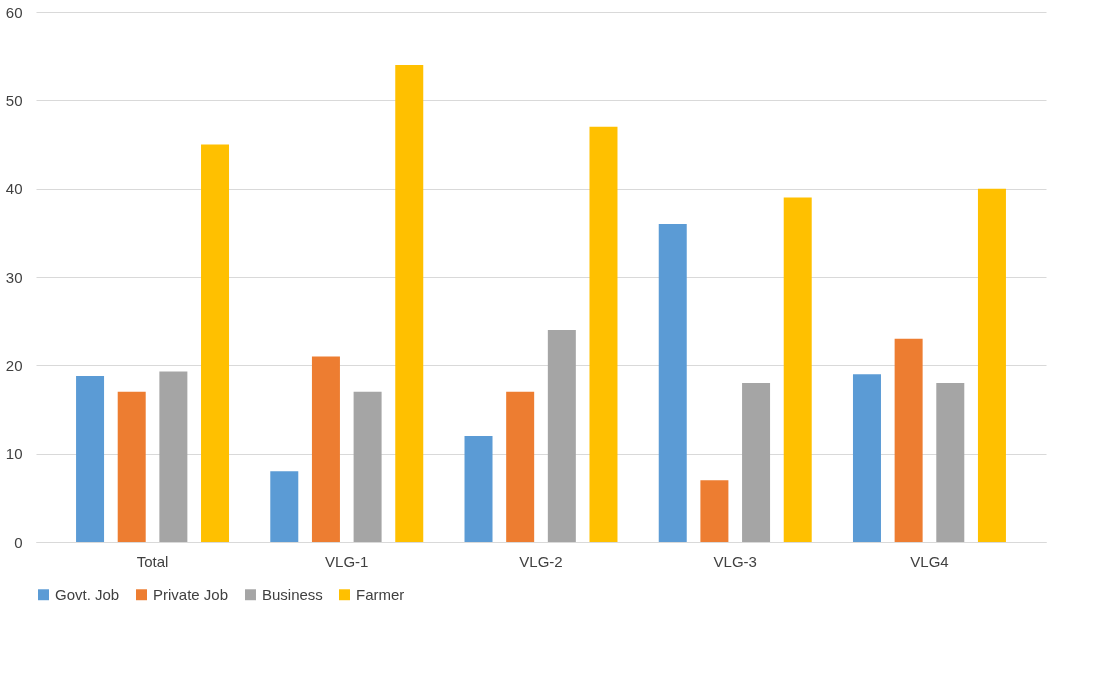  I want to click on y-tick-label: 50, so click(14, 100).